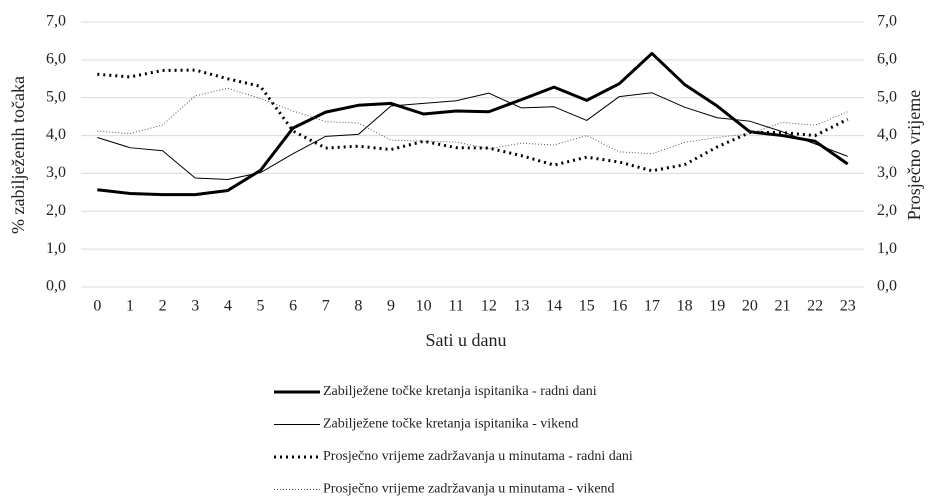 Image resolution: width=936 pixels, height=501 pixels. What do you see at coordinates (358, 306) in the screenshot?
I see `x-tick-label: 8` at bounding box center [358, 306].